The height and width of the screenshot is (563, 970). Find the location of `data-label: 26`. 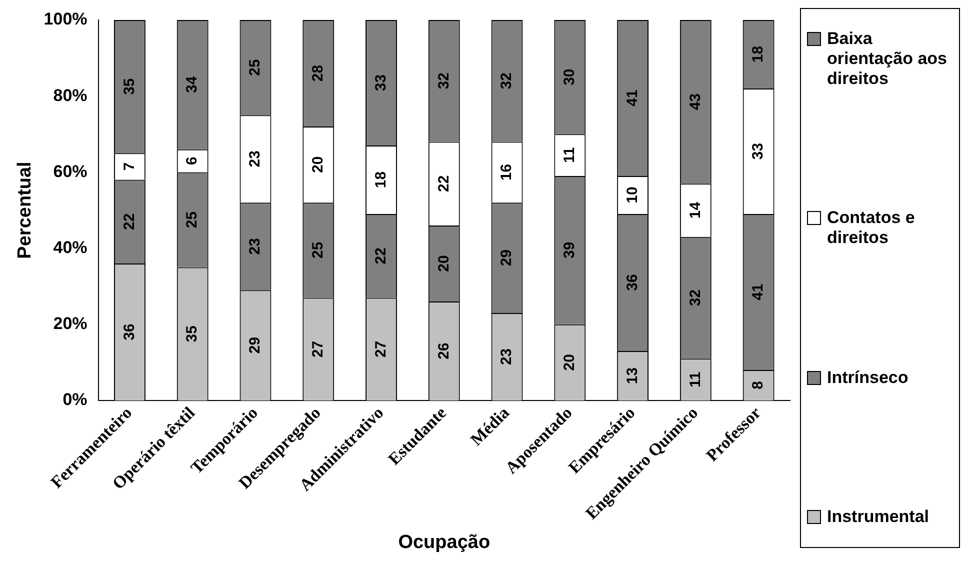

data-label: 26 is located at coordinates (443, 351).